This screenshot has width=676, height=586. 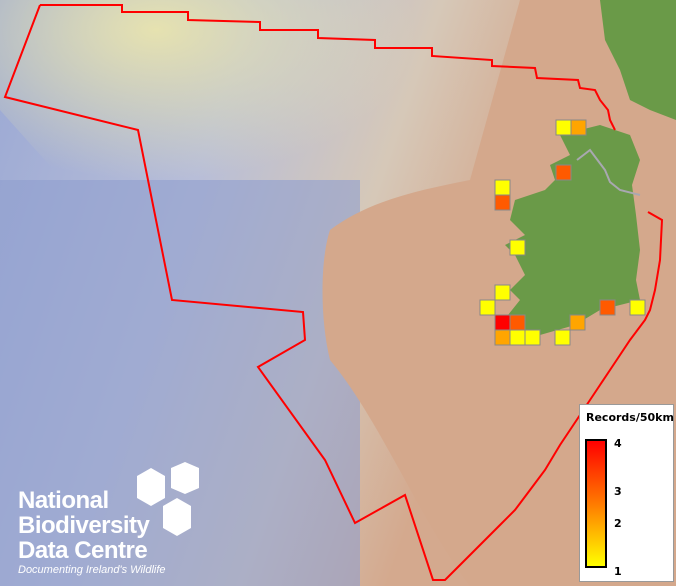 What do you see at coordinates (63, 500) in the screenshot?
I see `logo-line-1: National` at bounding box center [63, 500].